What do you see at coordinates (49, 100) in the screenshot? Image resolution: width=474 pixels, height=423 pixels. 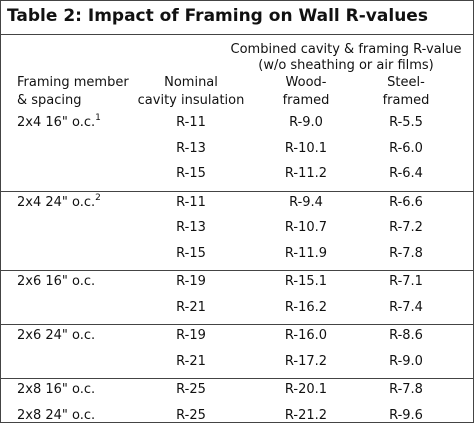 I see `column-header: & spacing` at bounding box center [49, 100].